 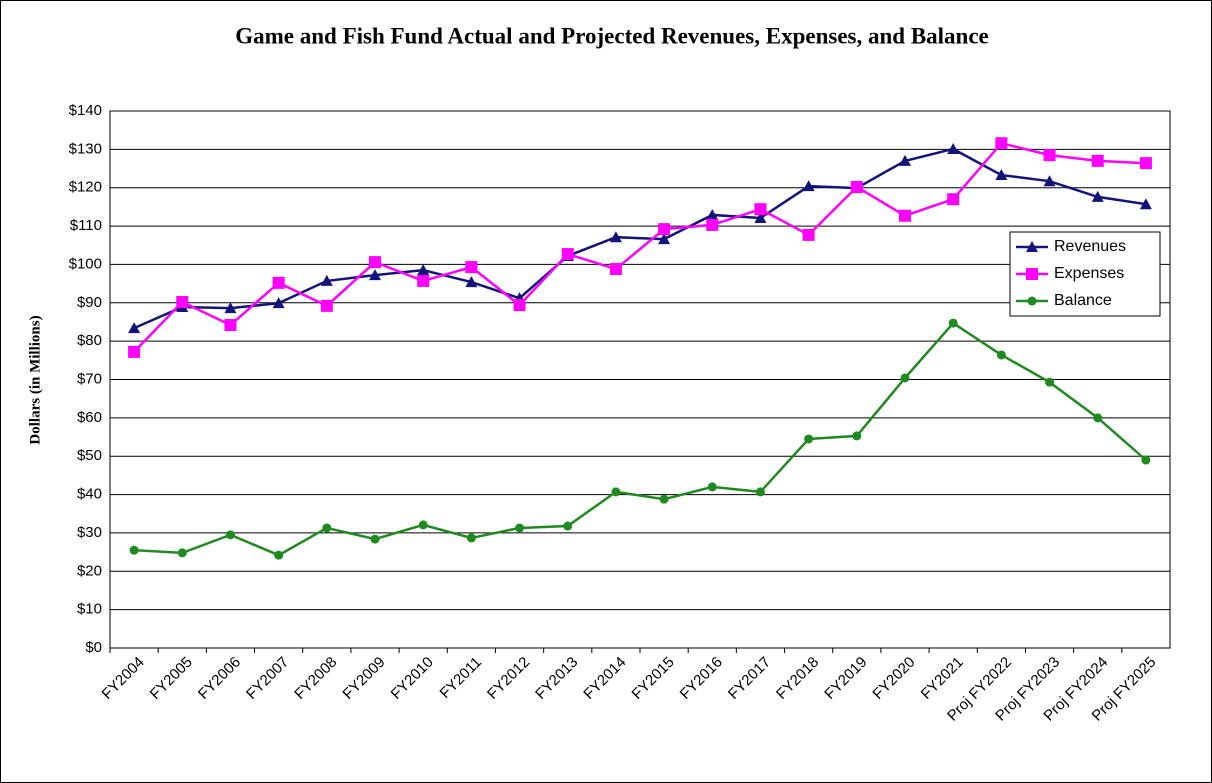 I want to click on y-tick-label: $110, so click(x=86, y=225).